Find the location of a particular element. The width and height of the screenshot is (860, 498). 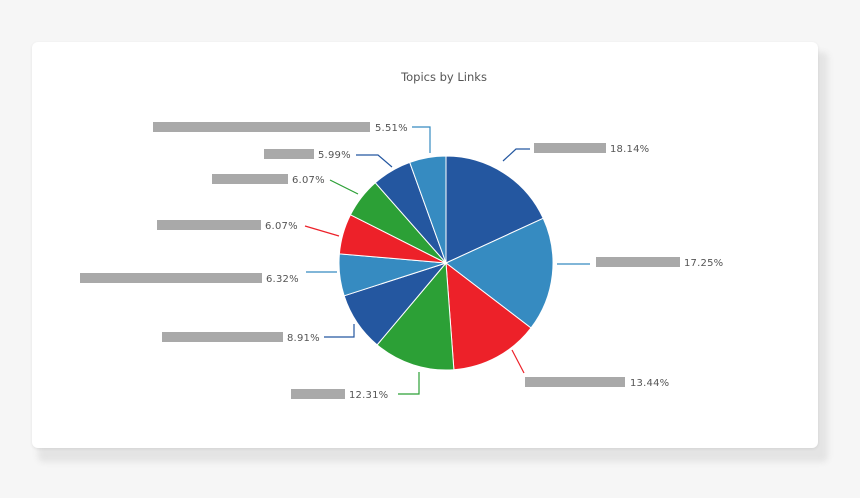

slice-percent-label-3: 13.44% is located at coordinates (649, 383).